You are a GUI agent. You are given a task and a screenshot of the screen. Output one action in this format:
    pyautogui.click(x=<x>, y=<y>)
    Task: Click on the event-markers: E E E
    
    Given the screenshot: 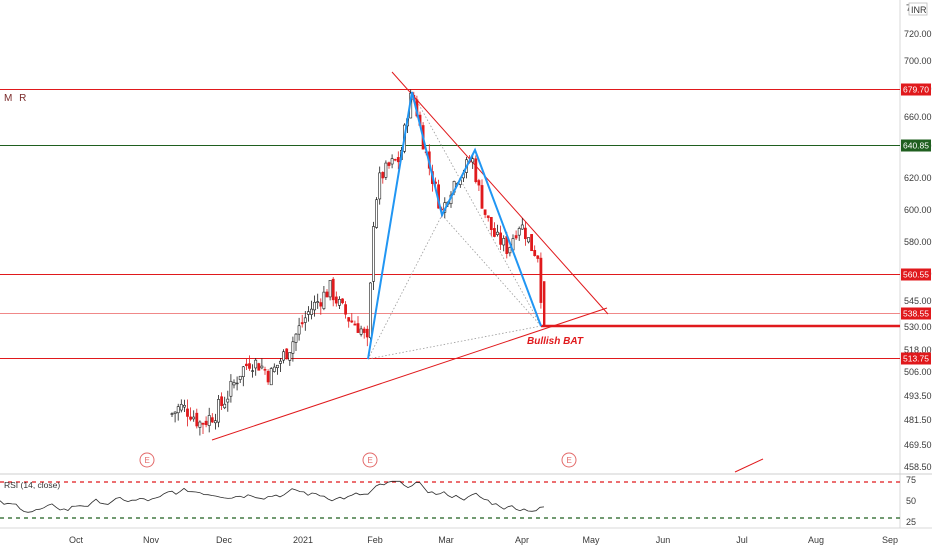 What is the action you would take?
    pyautogui.click(x=358, y=460)
    